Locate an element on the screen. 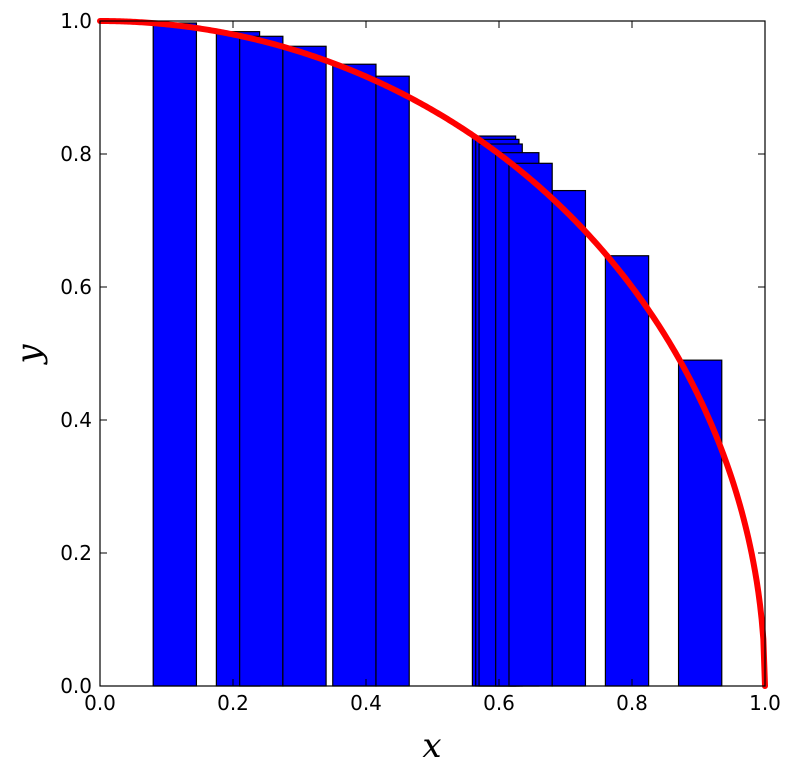 The image size is (807, 766). y-tick-label: 0.2 is located at coordinates (76, 553).